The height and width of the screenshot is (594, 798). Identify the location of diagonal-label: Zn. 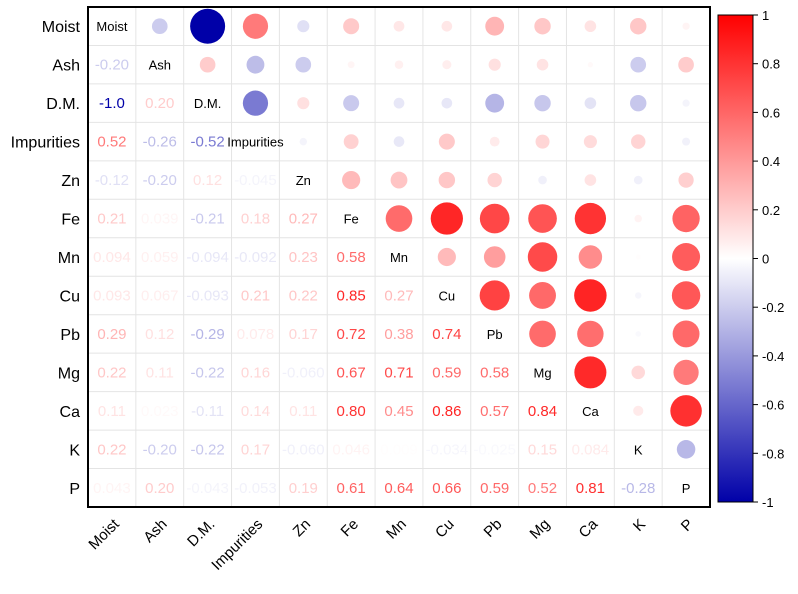
(303, 180).